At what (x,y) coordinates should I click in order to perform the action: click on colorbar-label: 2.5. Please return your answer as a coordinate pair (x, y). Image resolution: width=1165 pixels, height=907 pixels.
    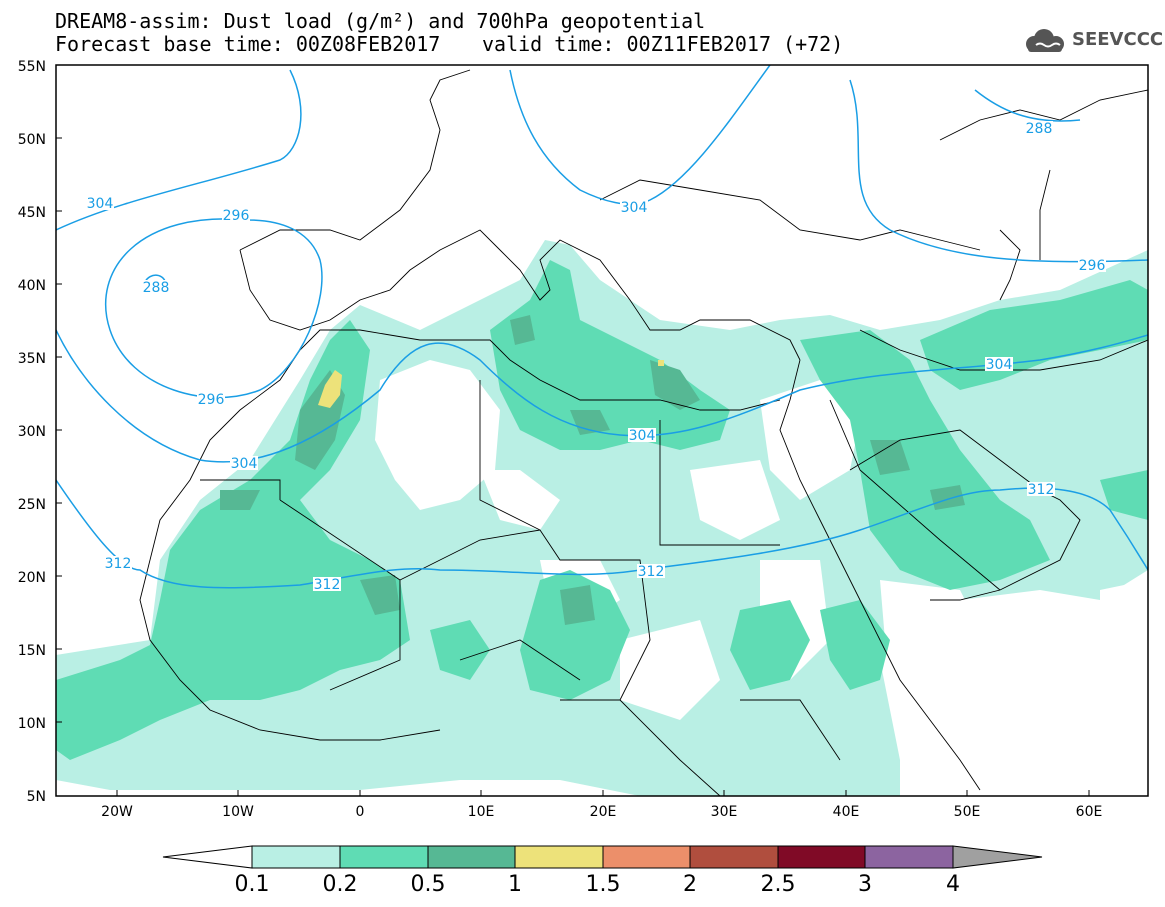
    Looking at the image, I should click on (778, 884).